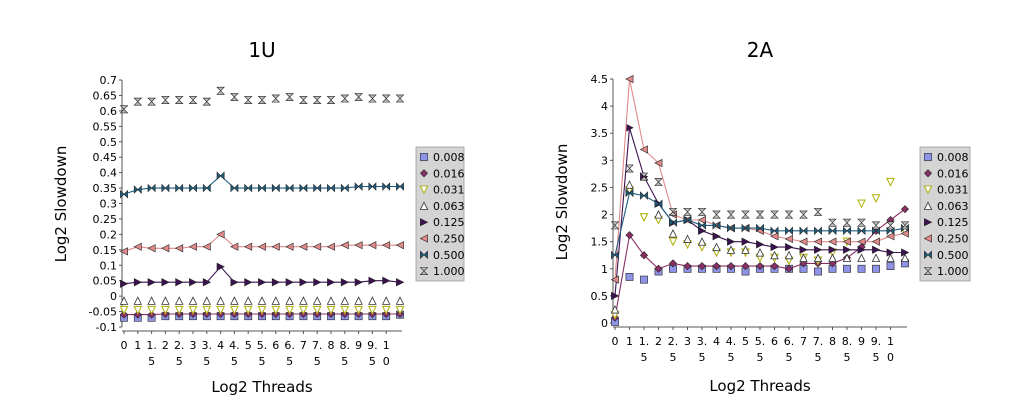 The width and height of the screenshot is (1024, 409). Describe the element at coordinates (234, 345) in the screenshot. I see `x-tick-label: 4.` at that location.